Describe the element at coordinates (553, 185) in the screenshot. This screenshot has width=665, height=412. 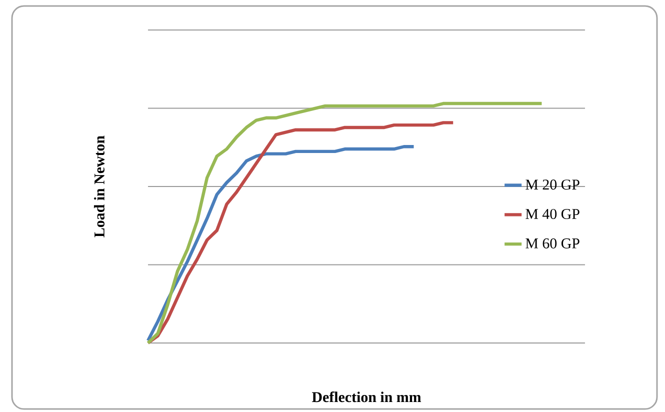
I see `legend-label: M 20 GP` at that location.